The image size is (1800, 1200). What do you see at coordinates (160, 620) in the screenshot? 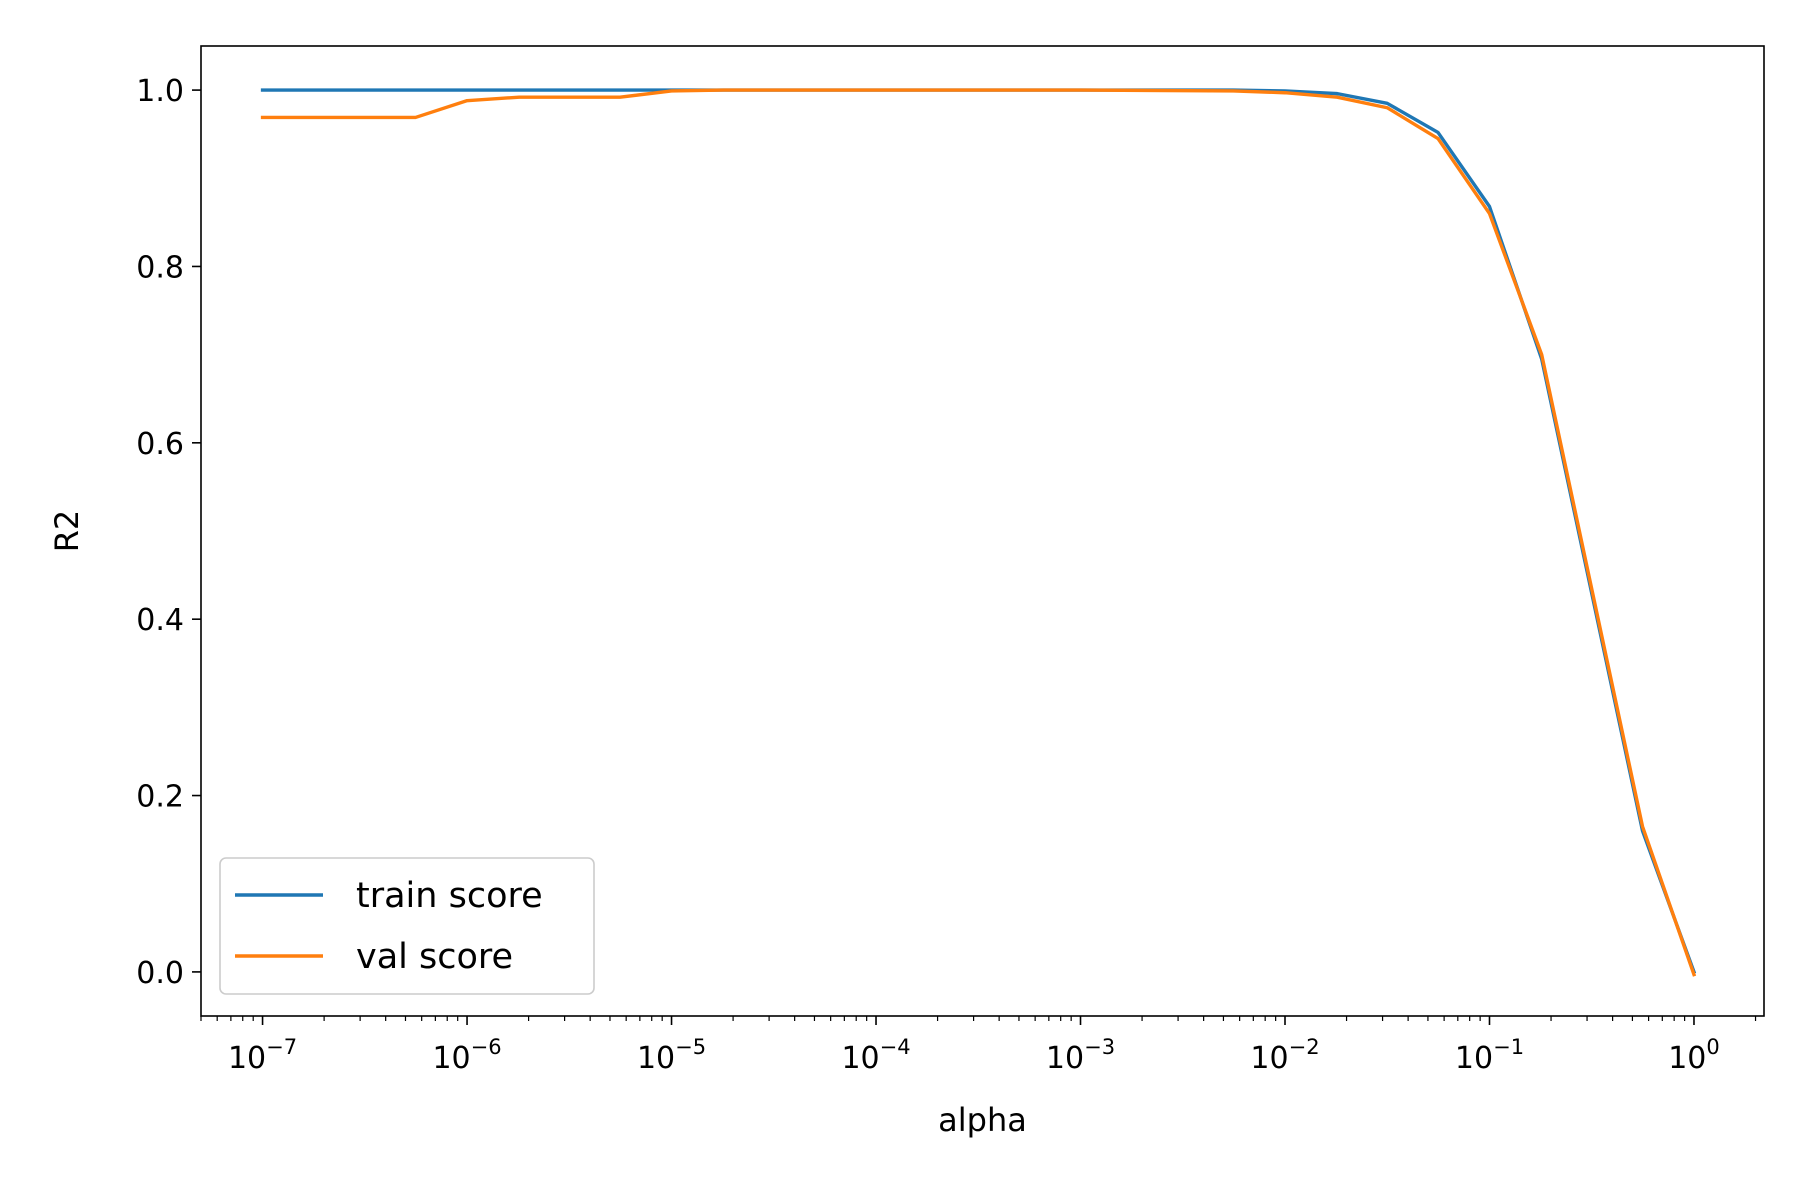
I see `y-tick-label: 0.4` at bounding box center [160, 620].